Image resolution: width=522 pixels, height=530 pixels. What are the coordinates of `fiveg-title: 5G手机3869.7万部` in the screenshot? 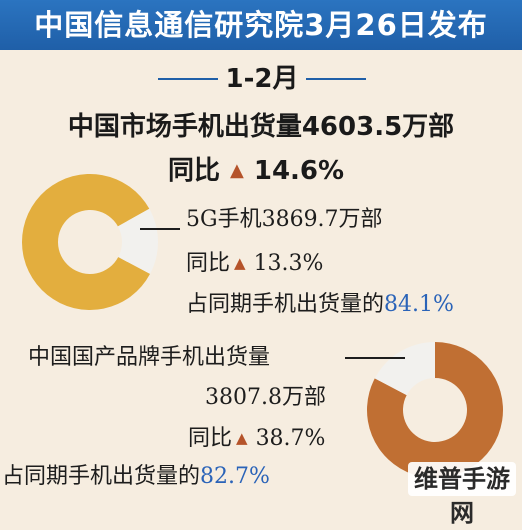 It's located at (284, 219).